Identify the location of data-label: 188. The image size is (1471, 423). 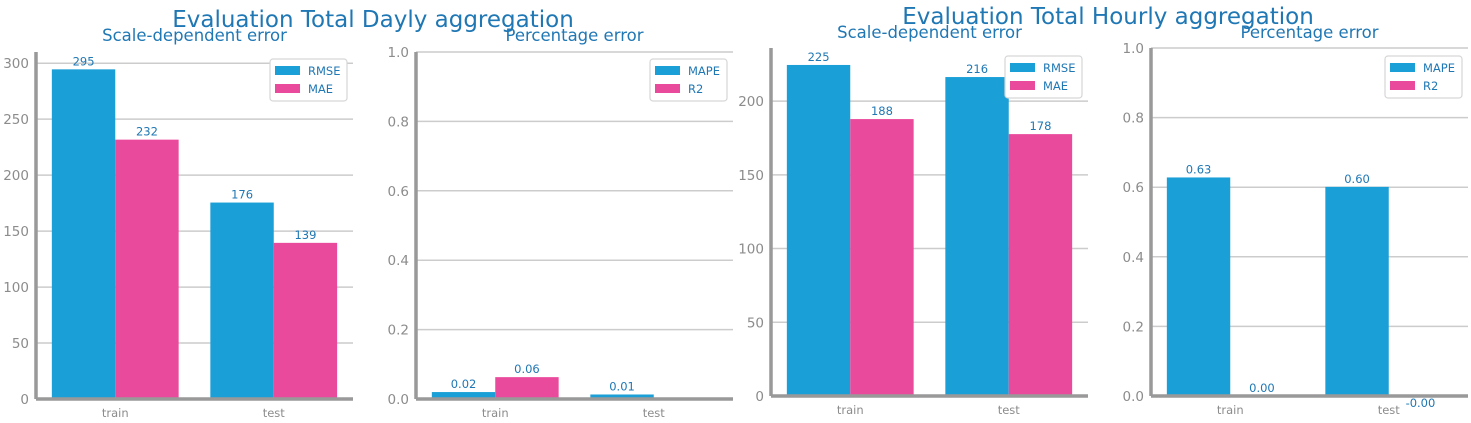
(882, 111).